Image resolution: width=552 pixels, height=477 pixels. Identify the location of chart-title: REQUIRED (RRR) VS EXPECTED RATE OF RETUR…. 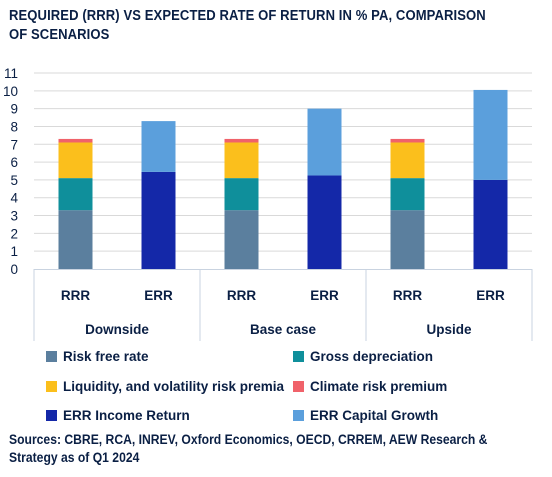
(247, 25).